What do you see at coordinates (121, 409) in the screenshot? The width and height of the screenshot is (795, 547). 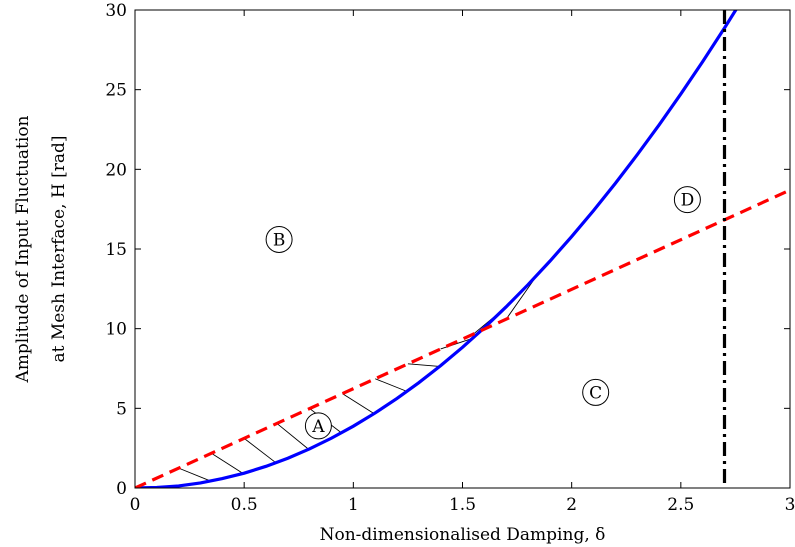 I see `y-tick-label: 5` at bounding box center [121, 409].